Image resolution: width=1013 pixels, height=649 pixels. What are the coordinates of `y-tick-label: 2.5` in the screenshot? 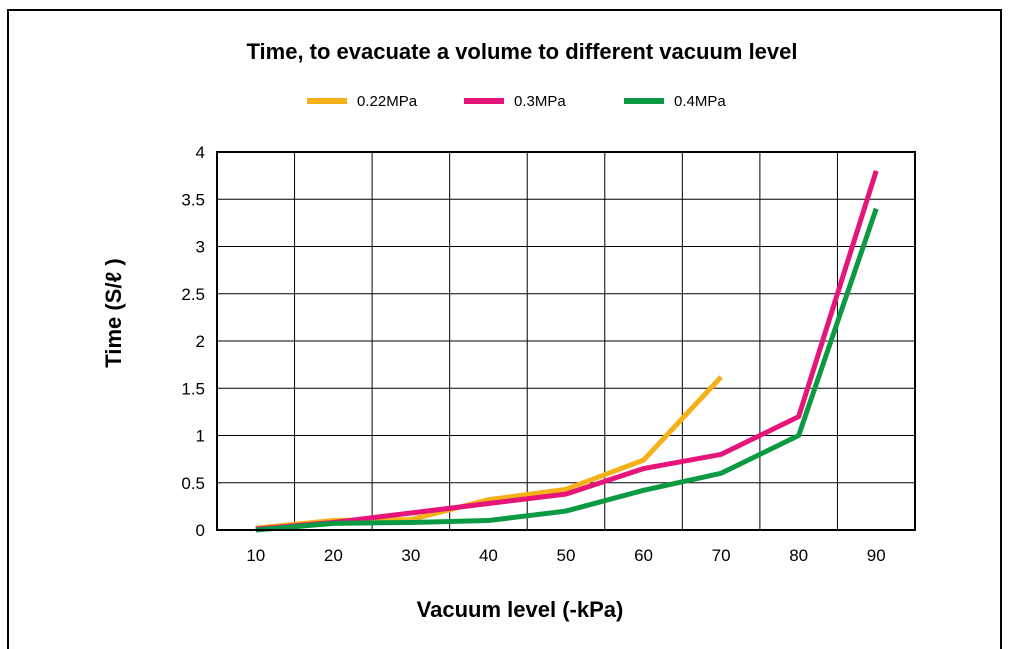 It's located at (193, 294).